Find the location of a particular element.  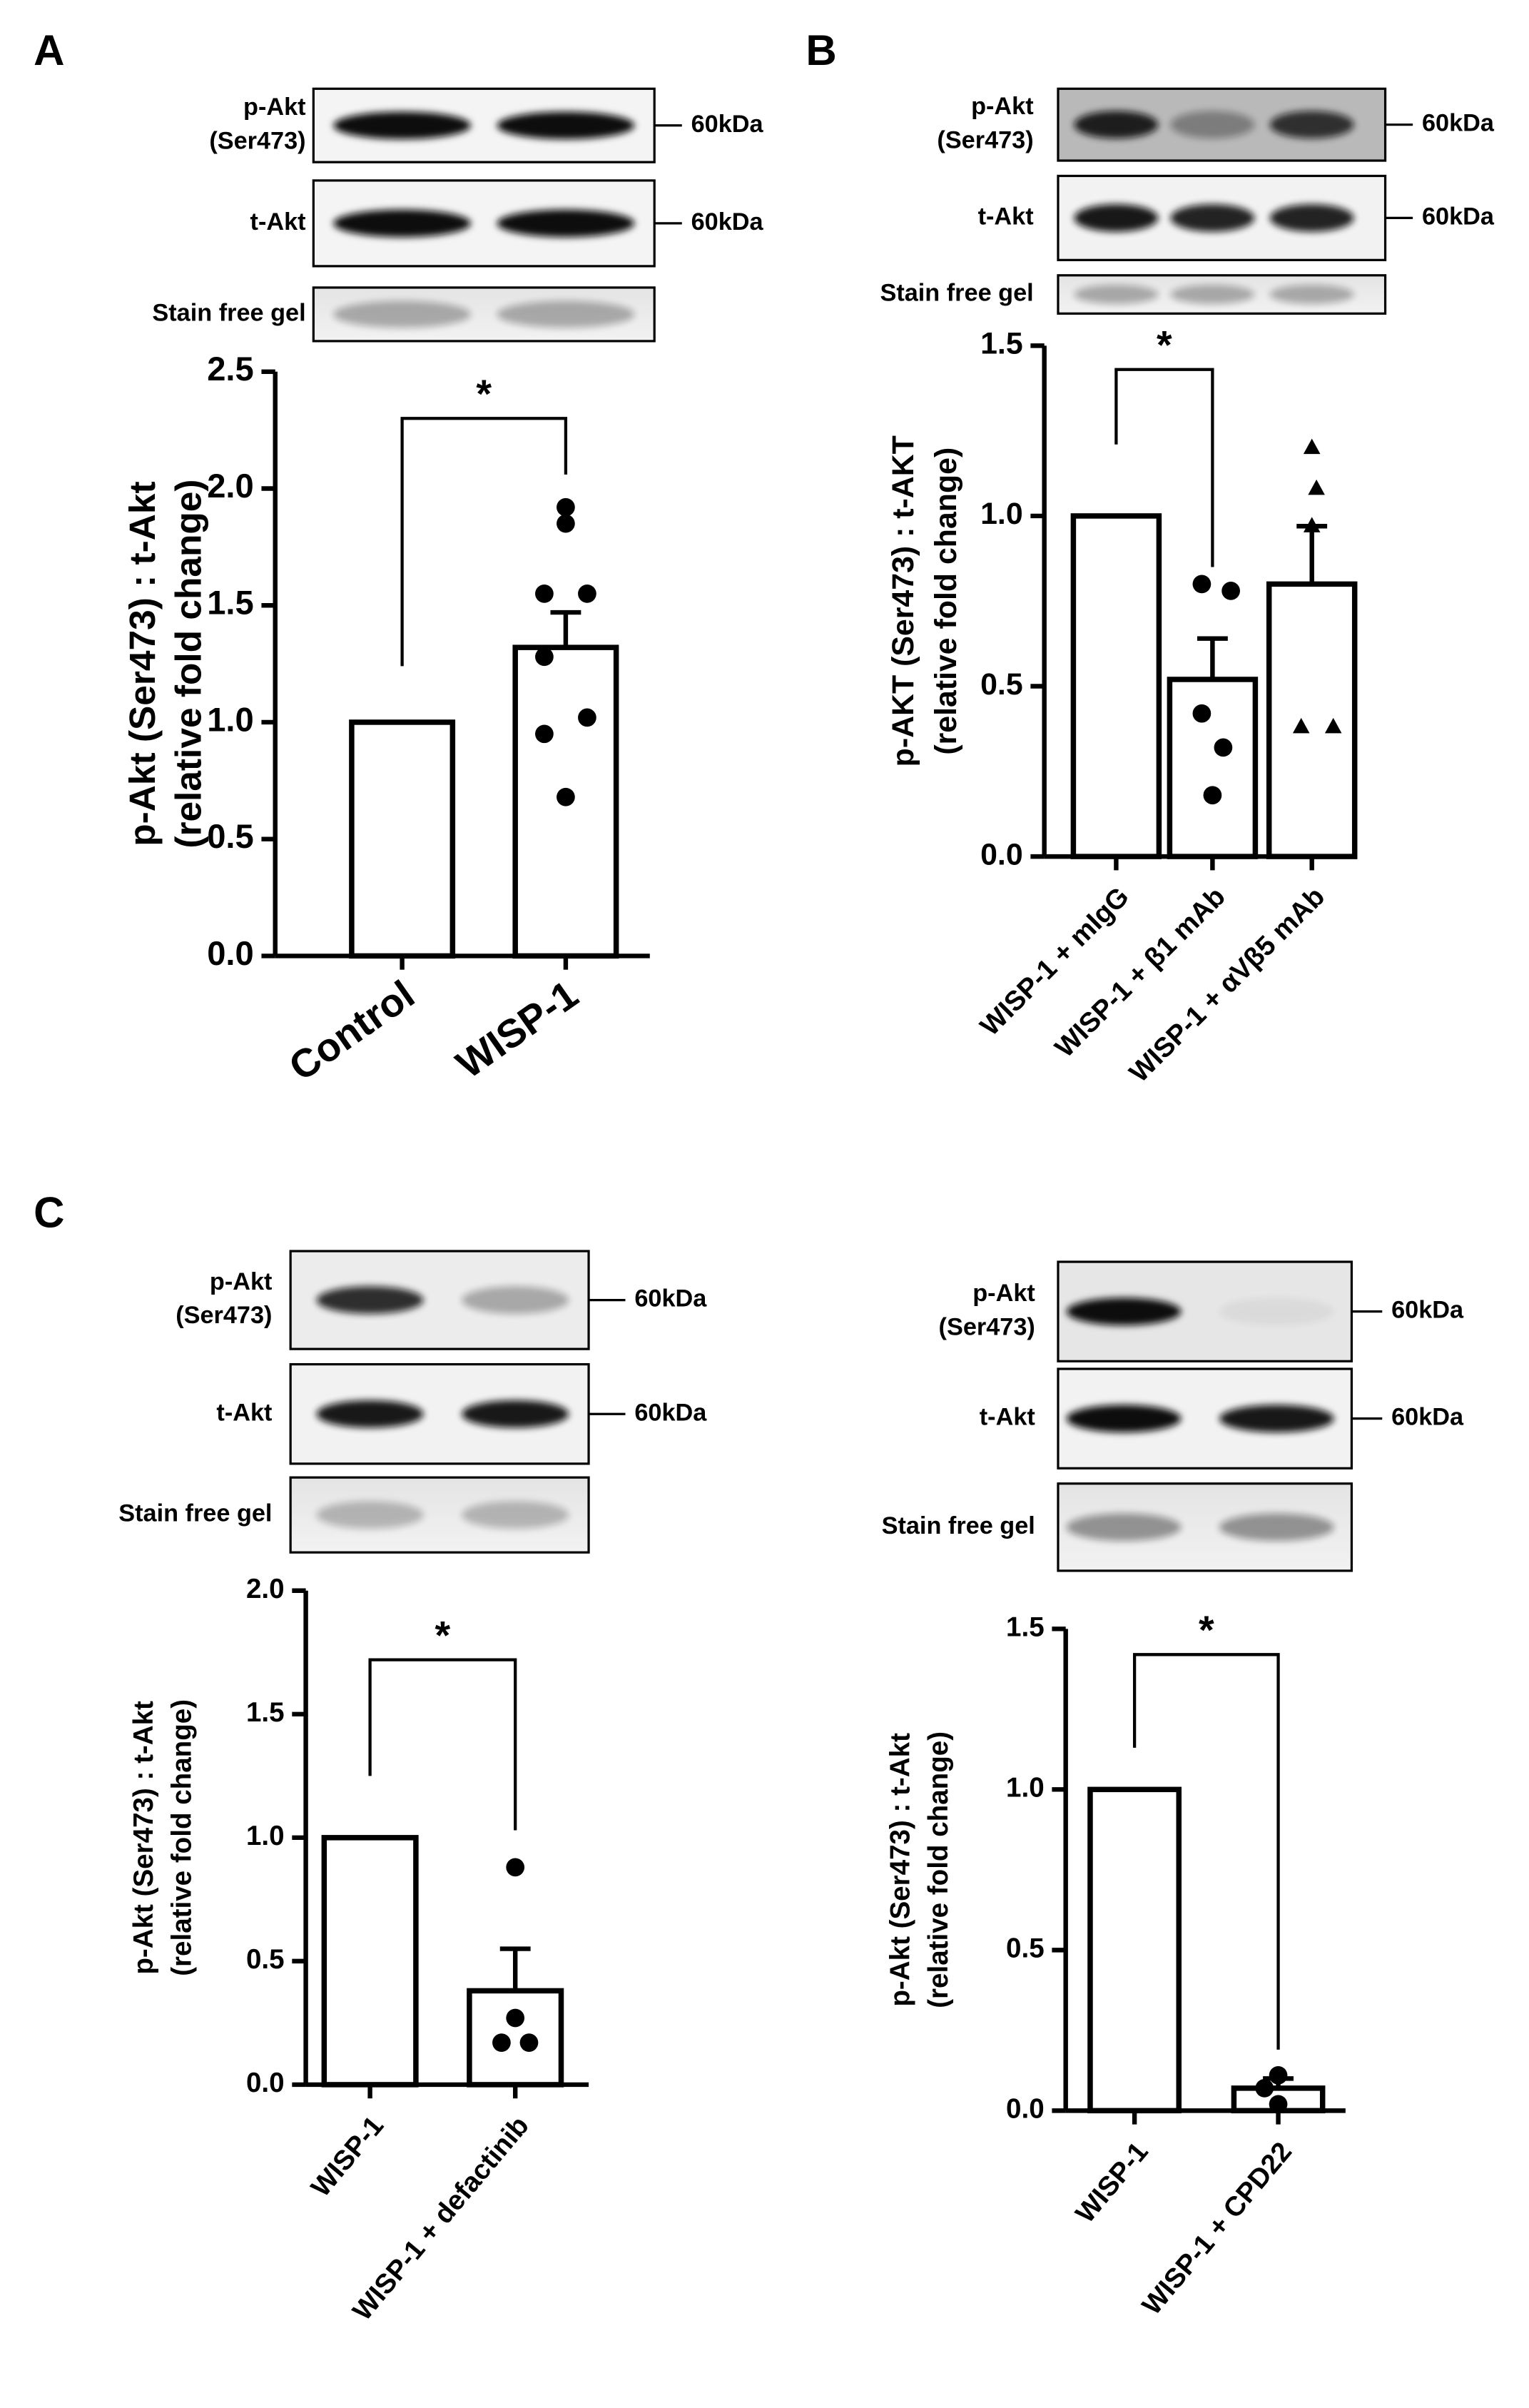

y-axis-label: p-Akt (Ser473) : t-Akt is located at coordinates (142, 663).